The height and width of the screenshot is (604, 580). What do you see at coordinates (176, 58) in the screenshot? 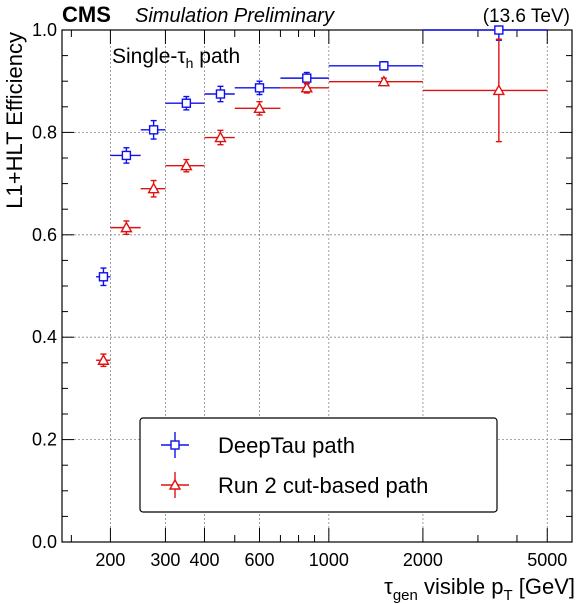
I see `path-annotation: Single-τh path` at bounding box center [176, 58].